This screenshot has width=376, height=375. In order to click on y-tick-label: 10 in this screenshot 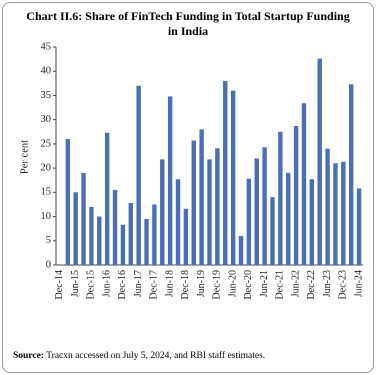, I will do `click(46, 216)`.